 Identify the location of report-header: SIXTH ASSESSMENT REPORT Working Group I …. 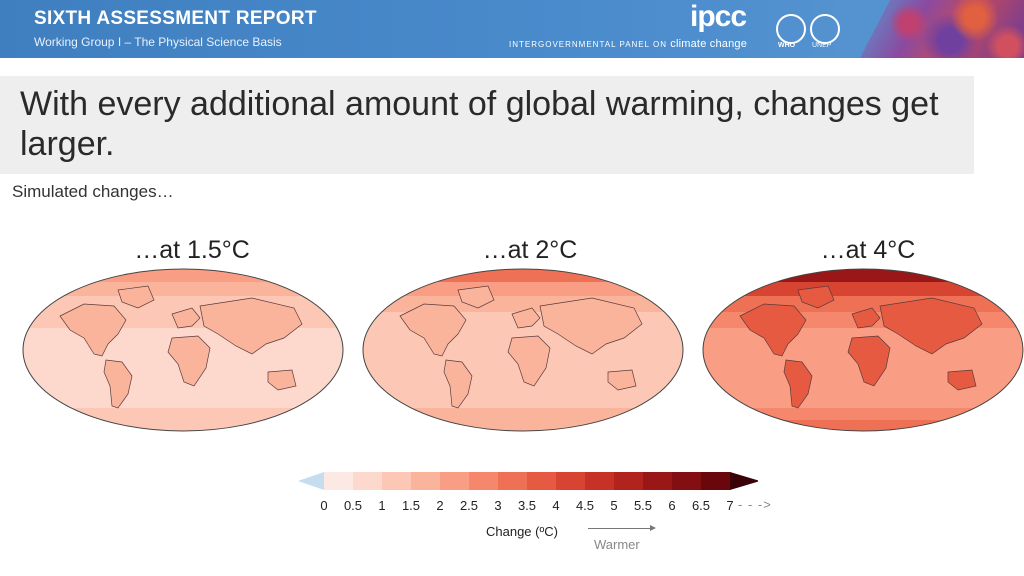
(512, 29).